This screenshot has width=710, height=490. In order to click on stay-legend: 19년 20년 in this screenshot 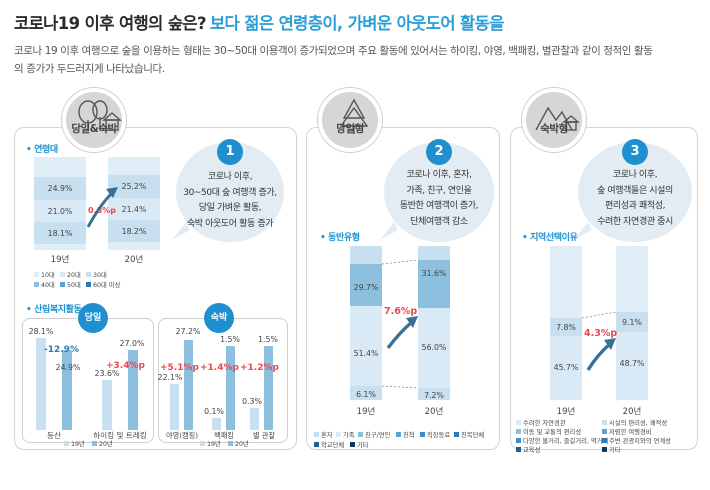, I will do `click(224, 443)`.